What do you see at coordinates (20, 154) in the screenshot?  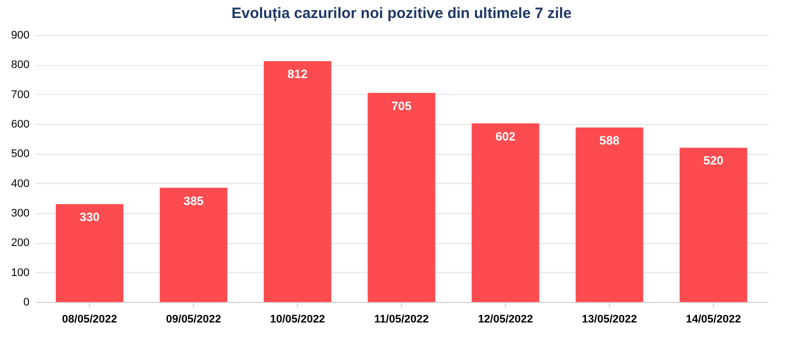 I see `y-tick-label: 500` at bounding box center [20, 154].